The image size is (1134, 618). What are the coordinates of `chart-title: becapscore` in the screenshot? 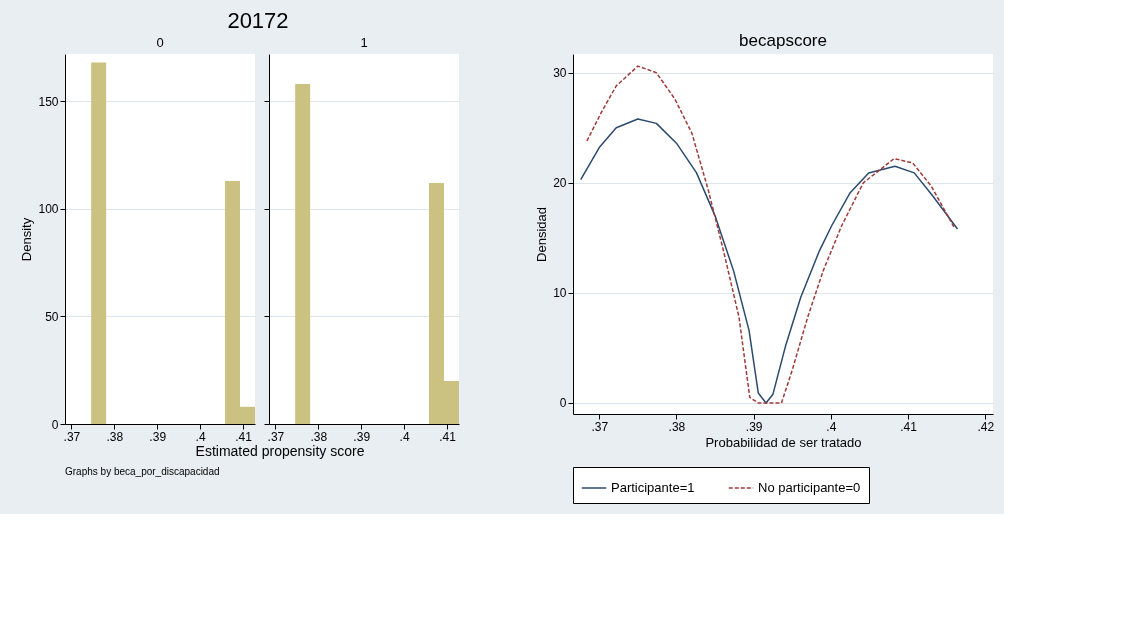 It's located at (783, 40).